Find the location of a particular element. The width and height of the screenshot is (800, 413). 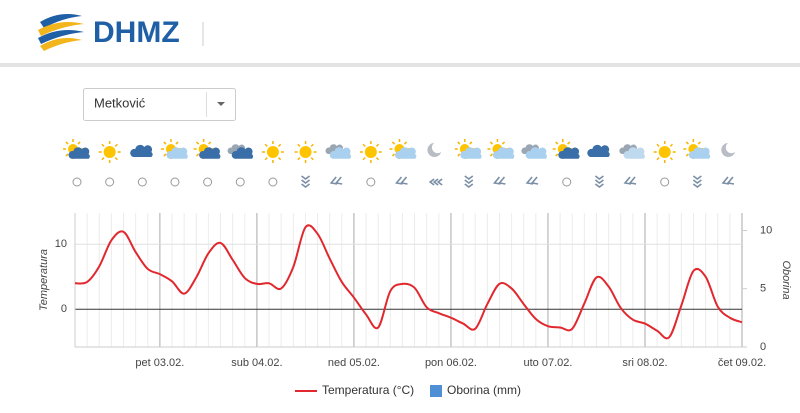

y-axis-title: Temperatura is located at coordinates (44, 280).